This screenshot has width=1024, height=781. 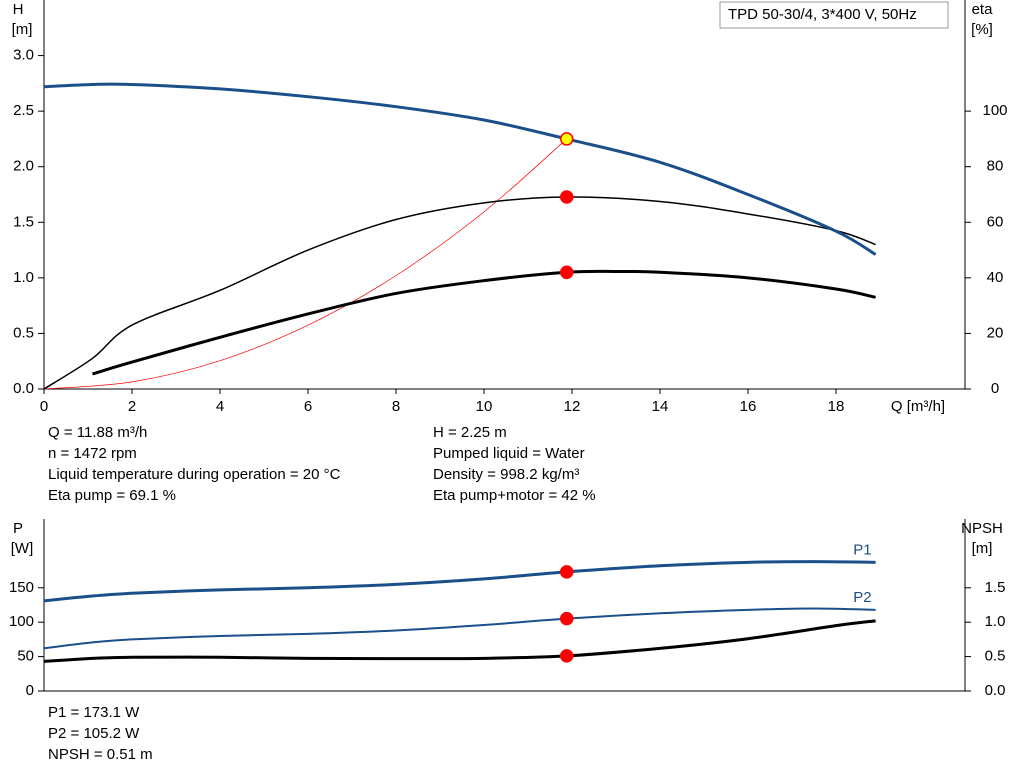 What do you see at coordinates (748, 406) in the screenshot?
I see `x-tick-label: 16` at bounding box center [748, 406].